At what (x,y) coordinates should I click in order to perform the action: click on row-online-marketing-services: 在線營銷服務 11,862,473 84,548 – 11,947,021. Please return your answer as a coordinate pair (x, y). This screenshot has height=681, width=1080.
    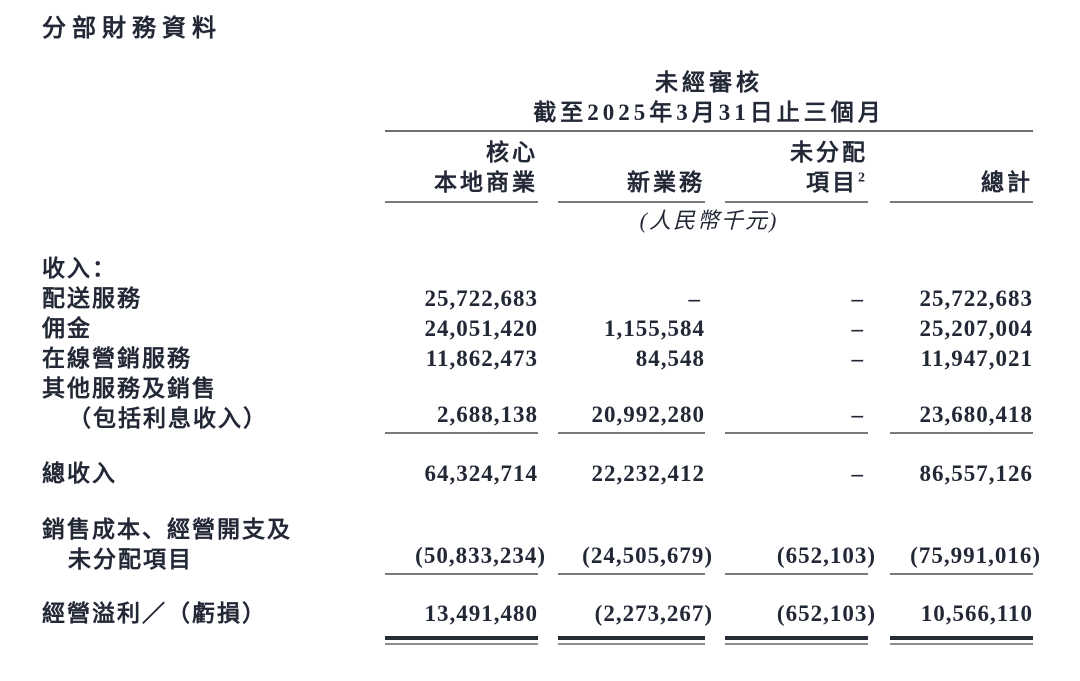
    Looking at the image, I should click on (537, 359).